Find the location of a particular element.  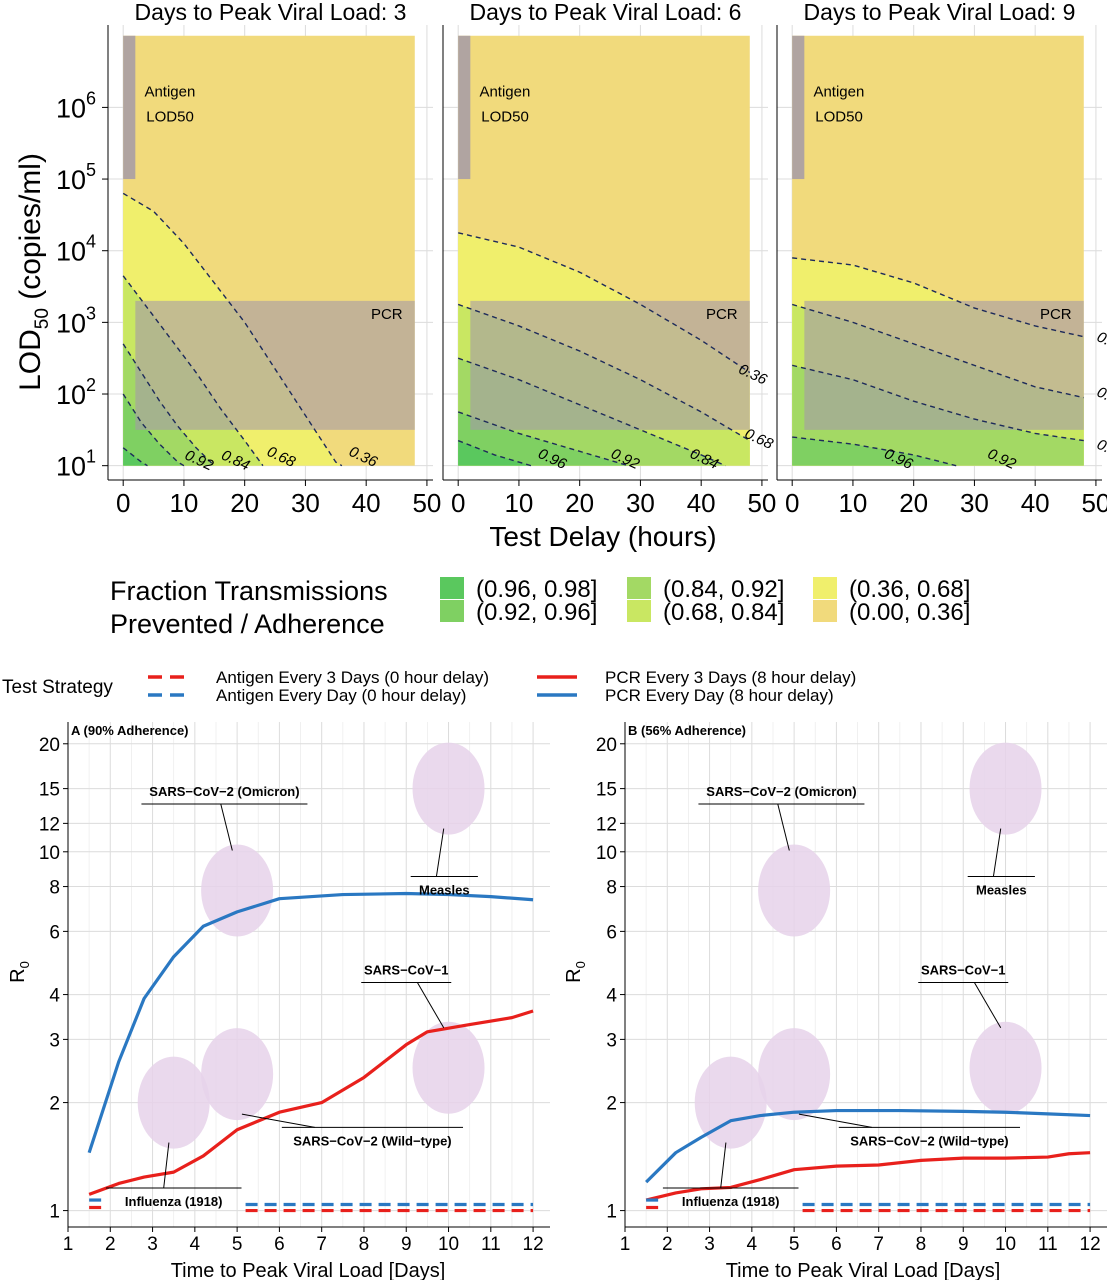

y-tick-label: 10² is located at coordinates (76, 392).